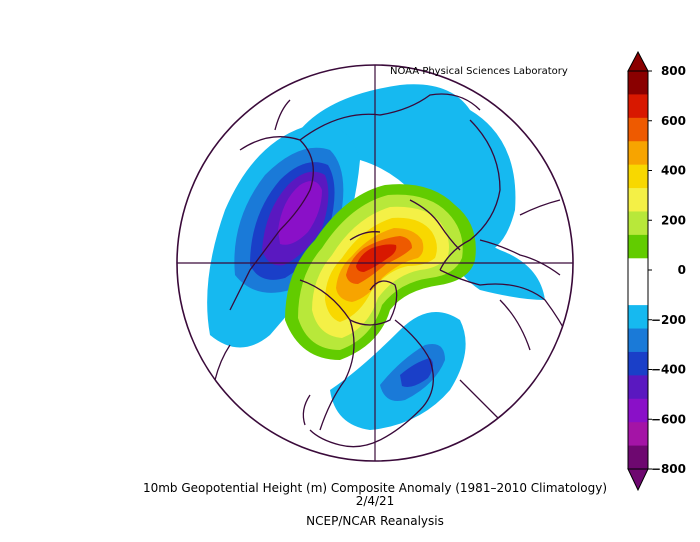 The width and height of the screenshot is (700, 542). Describe the element at coordinates (668, 320) in the screenshot. I see `colorbar-tick-label: −200` at that location.